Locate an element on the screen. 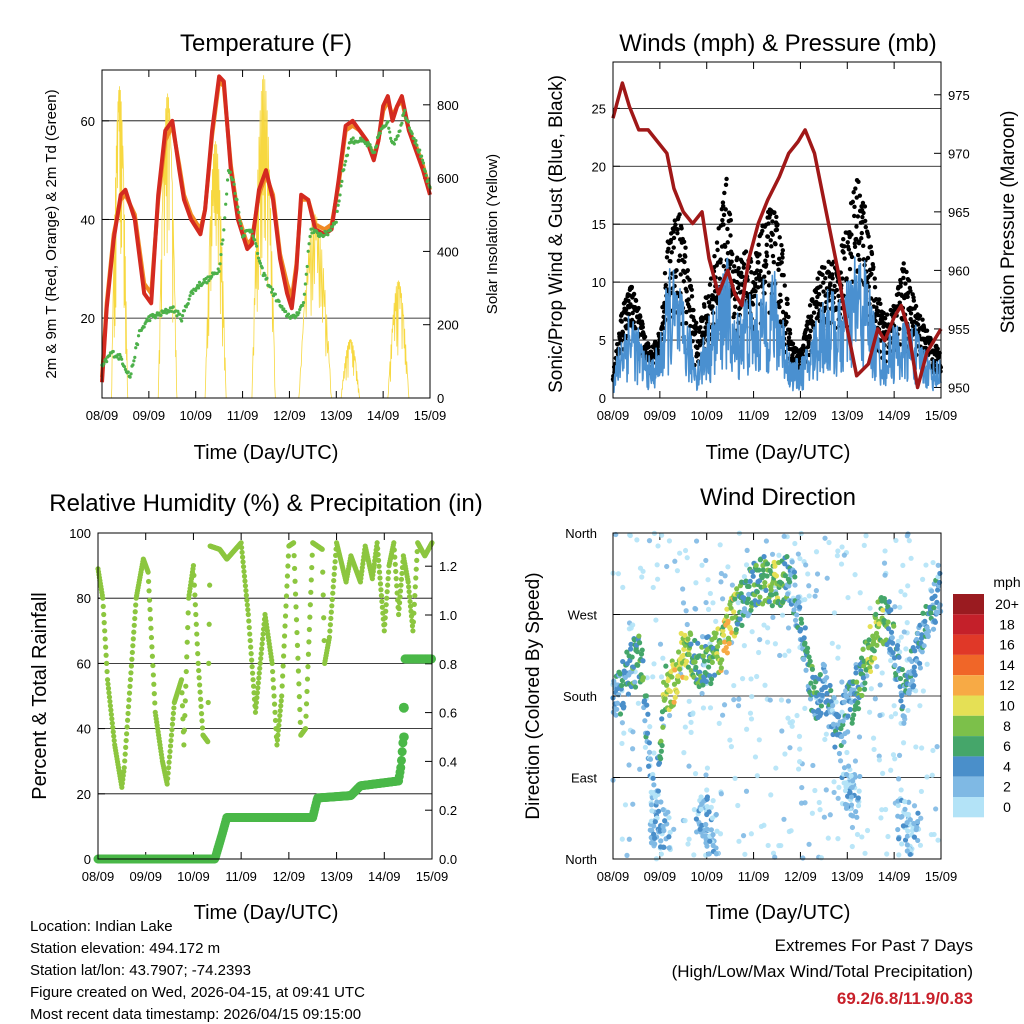  y-tick-label: 80 is located at coordinates (84, 598).